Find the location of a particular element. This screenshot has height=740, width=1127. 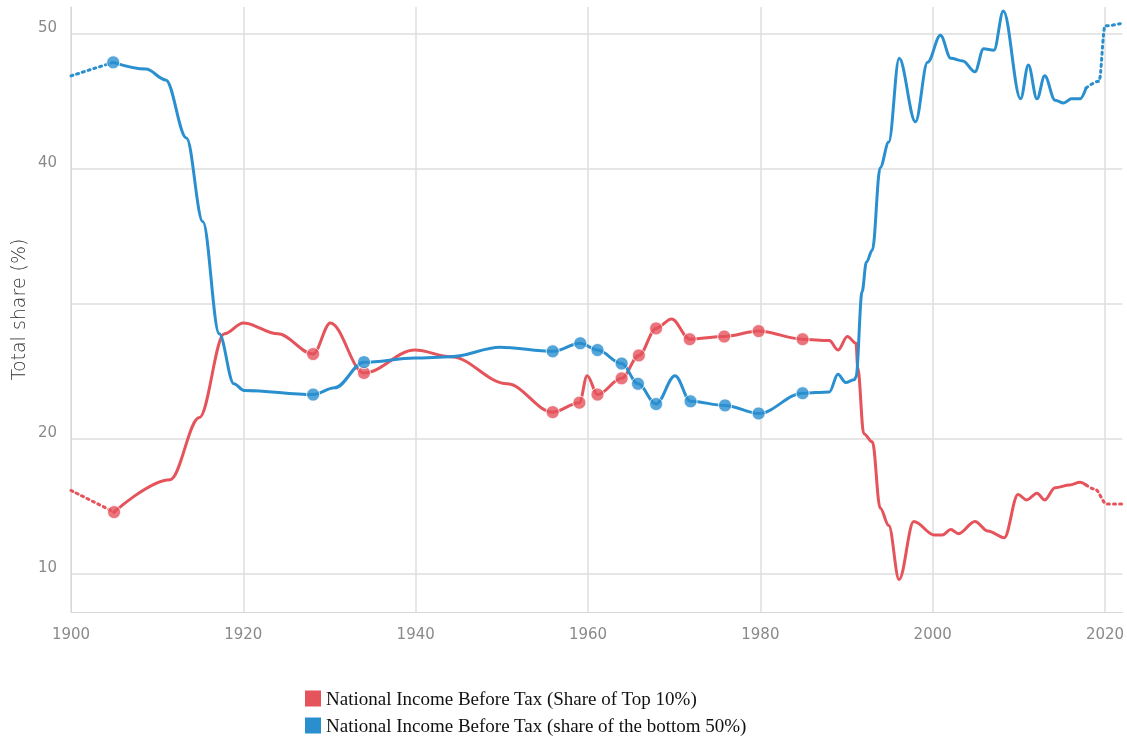

x-tick-label: 2020 is located at coordinates (1105, 633).